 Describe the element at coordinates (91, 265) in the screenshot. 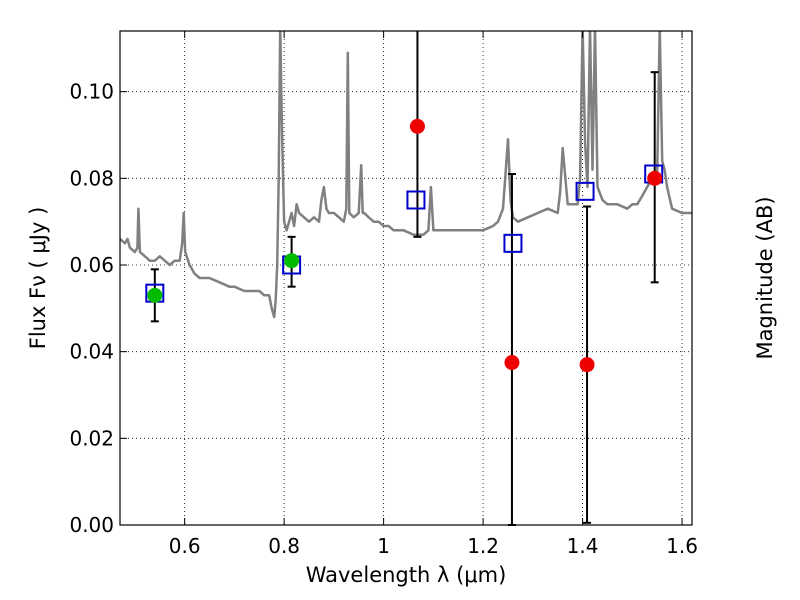

I see `y-tick-label: 0.06` at that location.